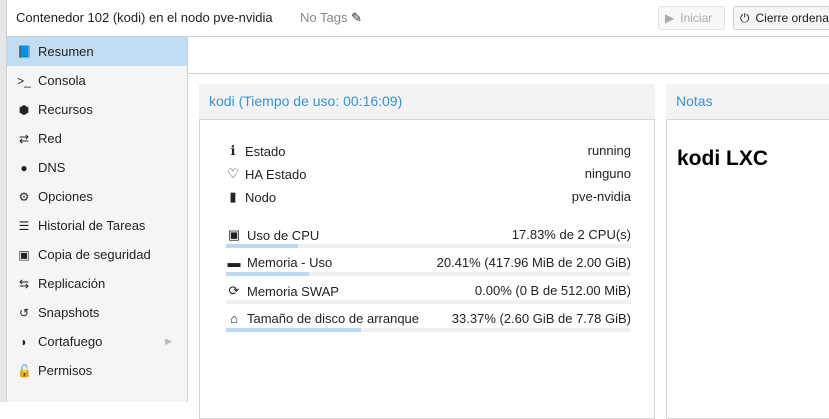  I want to click on usage-label: Uso de CPU, so click(283, 235).